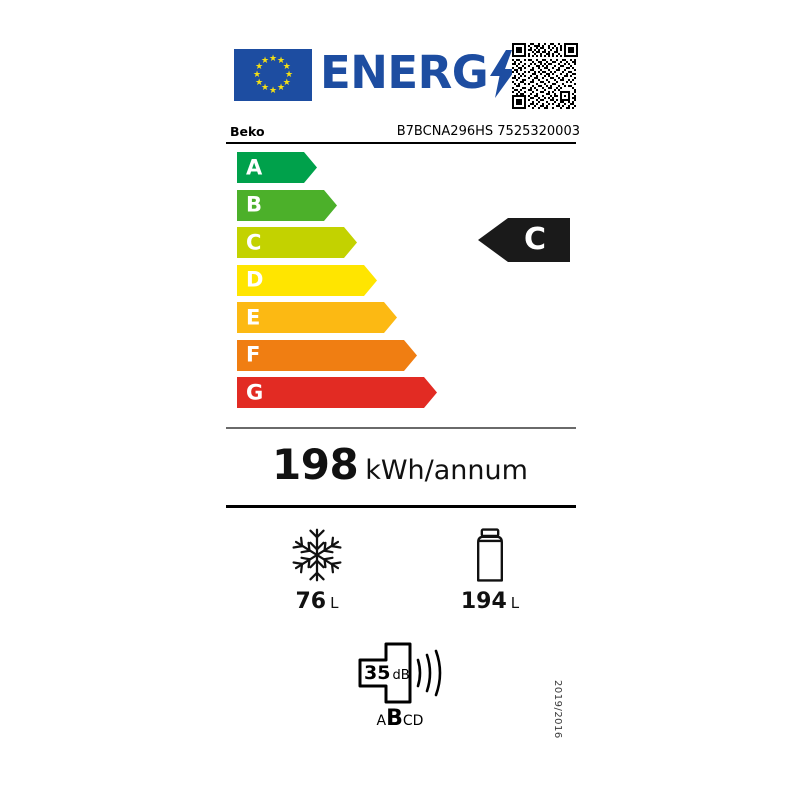 This screenshot has height=800, width=800. Describe the element at coordinates (401, 506) in the screenshot. I see `consumption-divider` at that location.